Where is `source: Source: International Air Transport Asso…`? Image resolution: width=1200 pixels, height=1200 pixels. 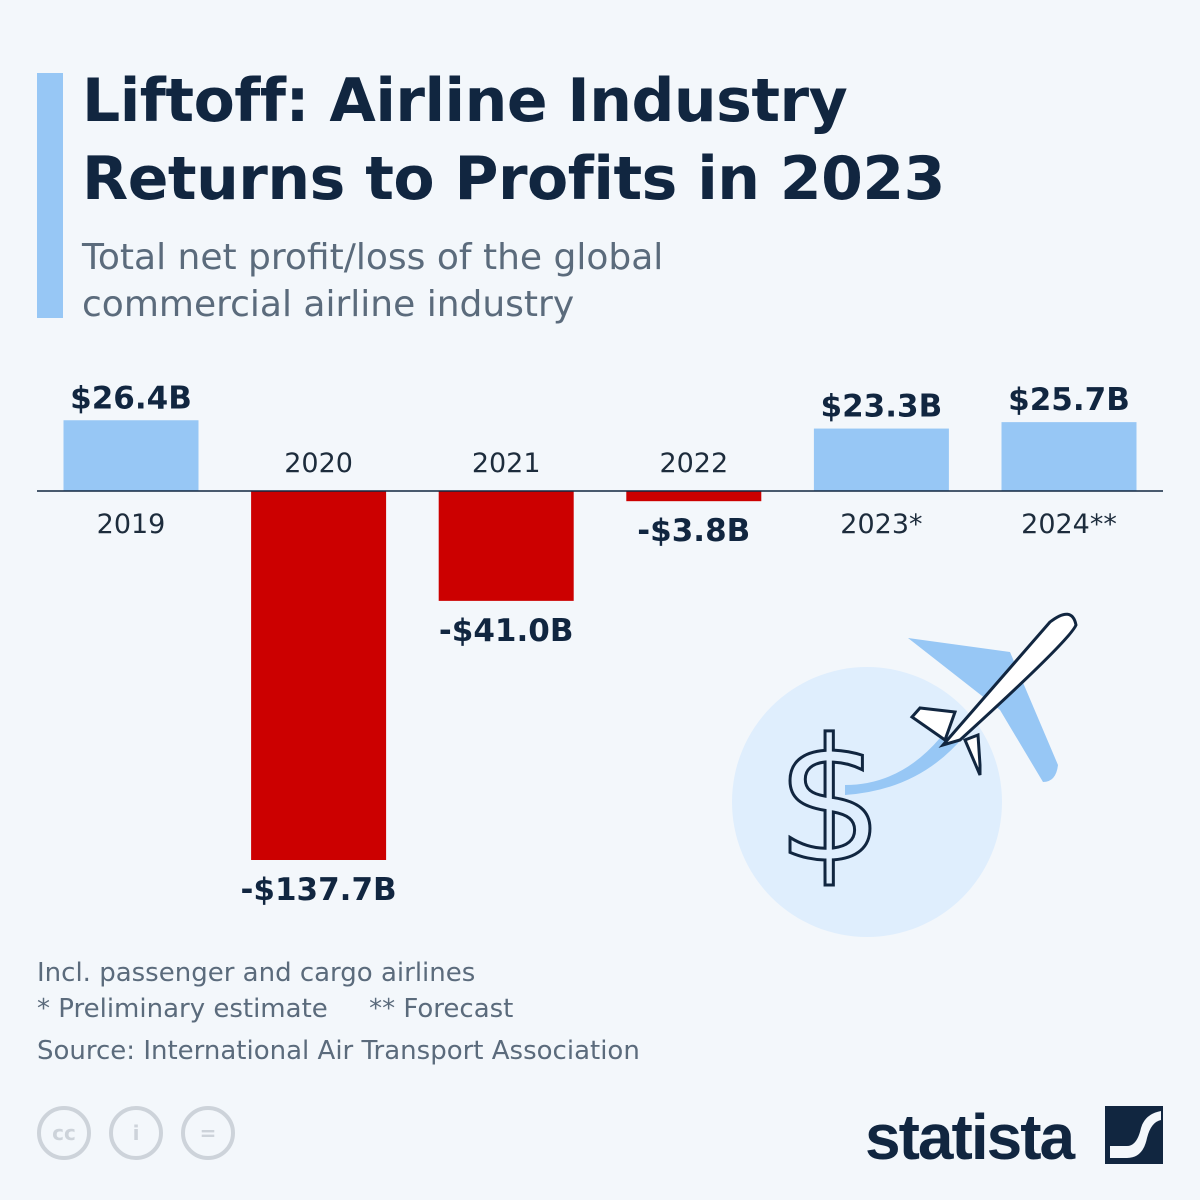 source: Source: International Air Transport Asso… is located at coordinates (338, 1051).